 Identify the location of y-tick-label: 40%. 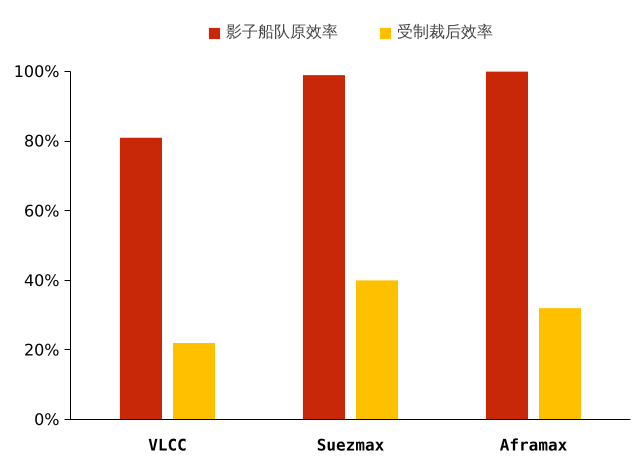
(42, 280).